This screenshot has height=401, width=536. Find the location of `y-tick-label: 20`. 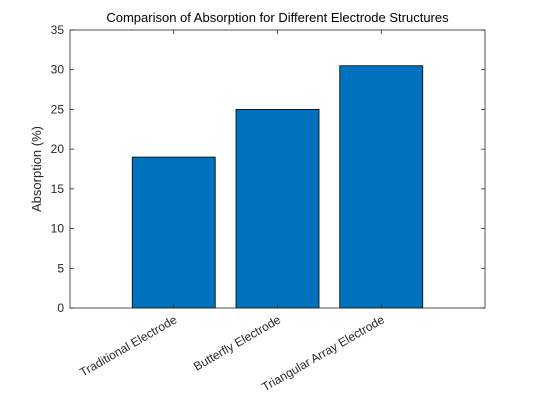

y-tick-label: 20 is located at coordinates (58, 149).